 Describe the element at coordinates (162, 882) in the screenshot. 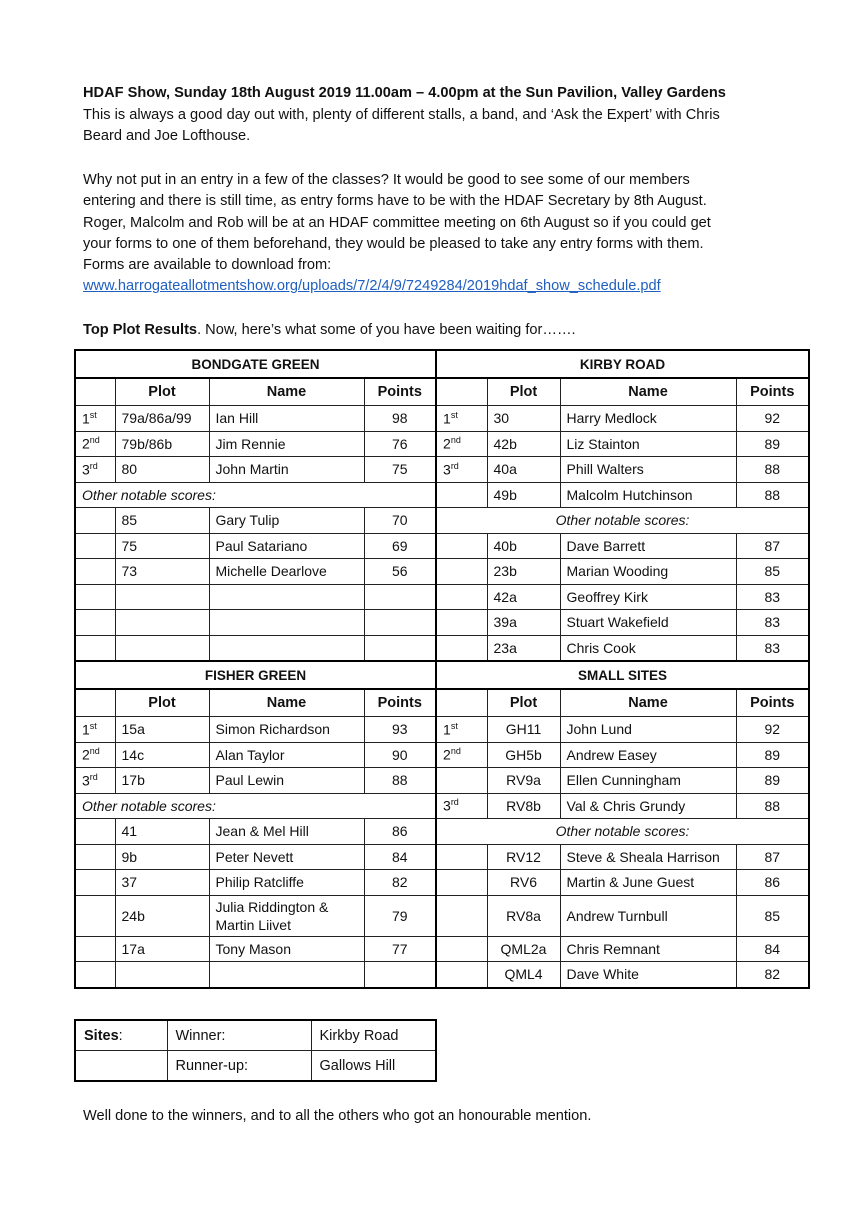

I see `plot-cell: 37` at that location.